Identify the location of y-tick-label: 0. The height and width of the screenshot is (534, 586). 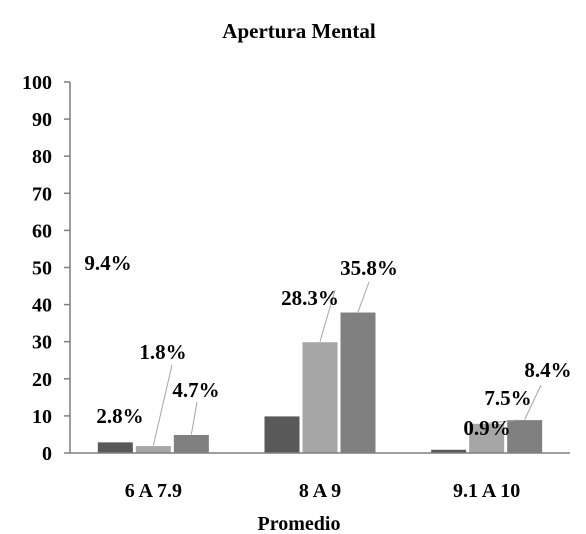
(47, 454).